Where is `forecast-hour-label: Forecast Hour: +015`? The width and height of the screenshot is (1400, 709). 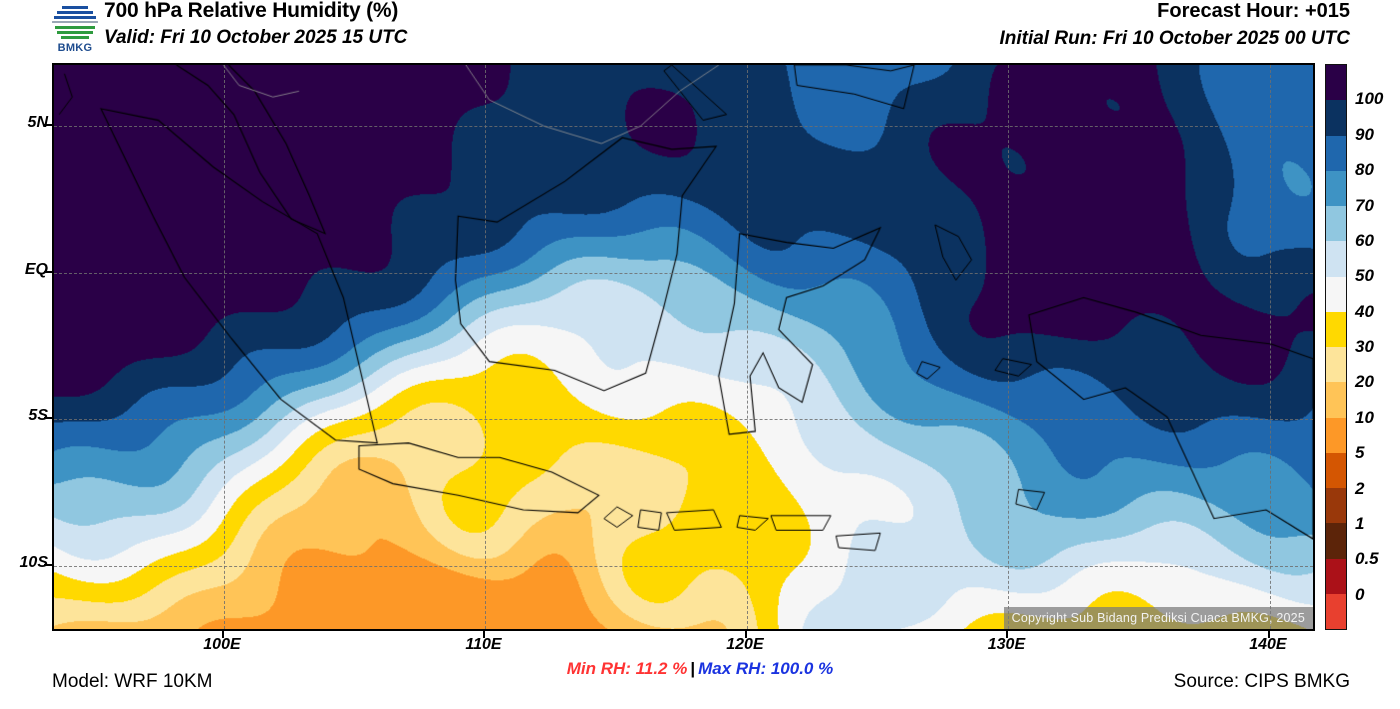
forecast-hour-label: Forecast Hour: +015 is located at coordinates (1253, 11).